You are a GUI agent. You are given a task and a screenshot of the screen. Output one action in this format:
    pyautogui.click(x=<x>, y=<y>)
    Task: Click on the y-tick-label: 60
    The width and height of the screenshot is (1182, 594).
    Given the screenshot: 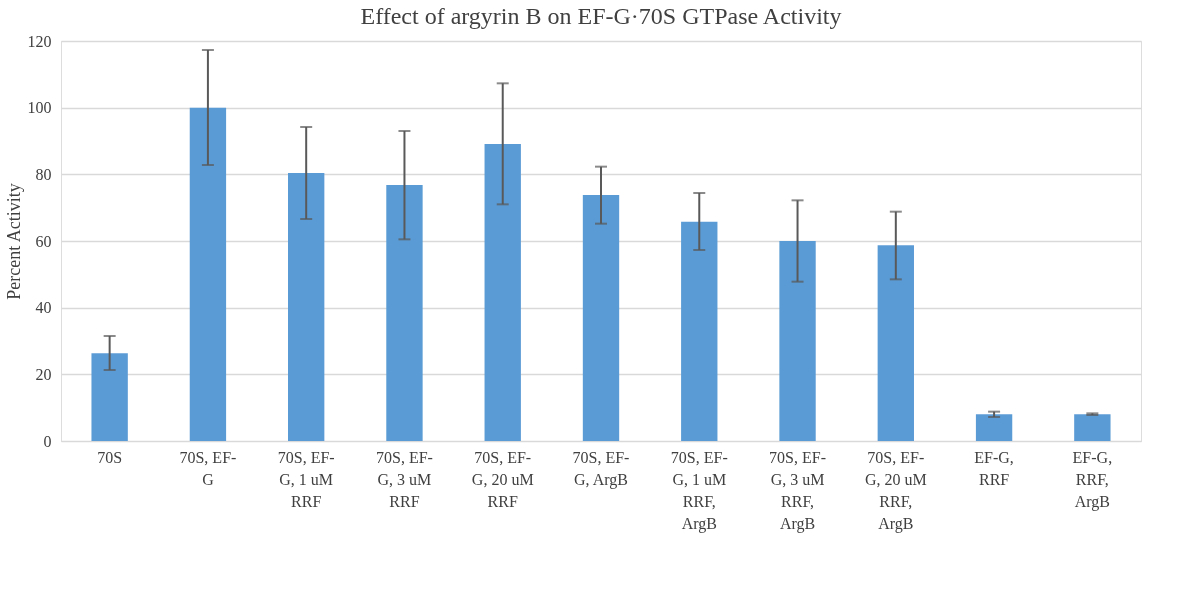 What is the action you would take?
    pyautogui.click(x=43, y=241)
    